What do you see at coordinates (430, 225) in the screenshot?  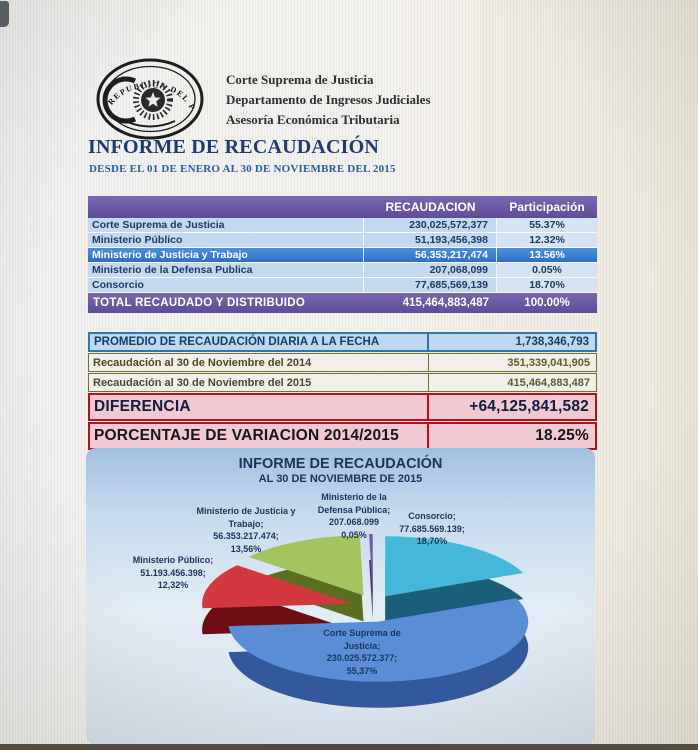 I see `amount-cell: 230,025,572,377` at bounding box center [430, 225].